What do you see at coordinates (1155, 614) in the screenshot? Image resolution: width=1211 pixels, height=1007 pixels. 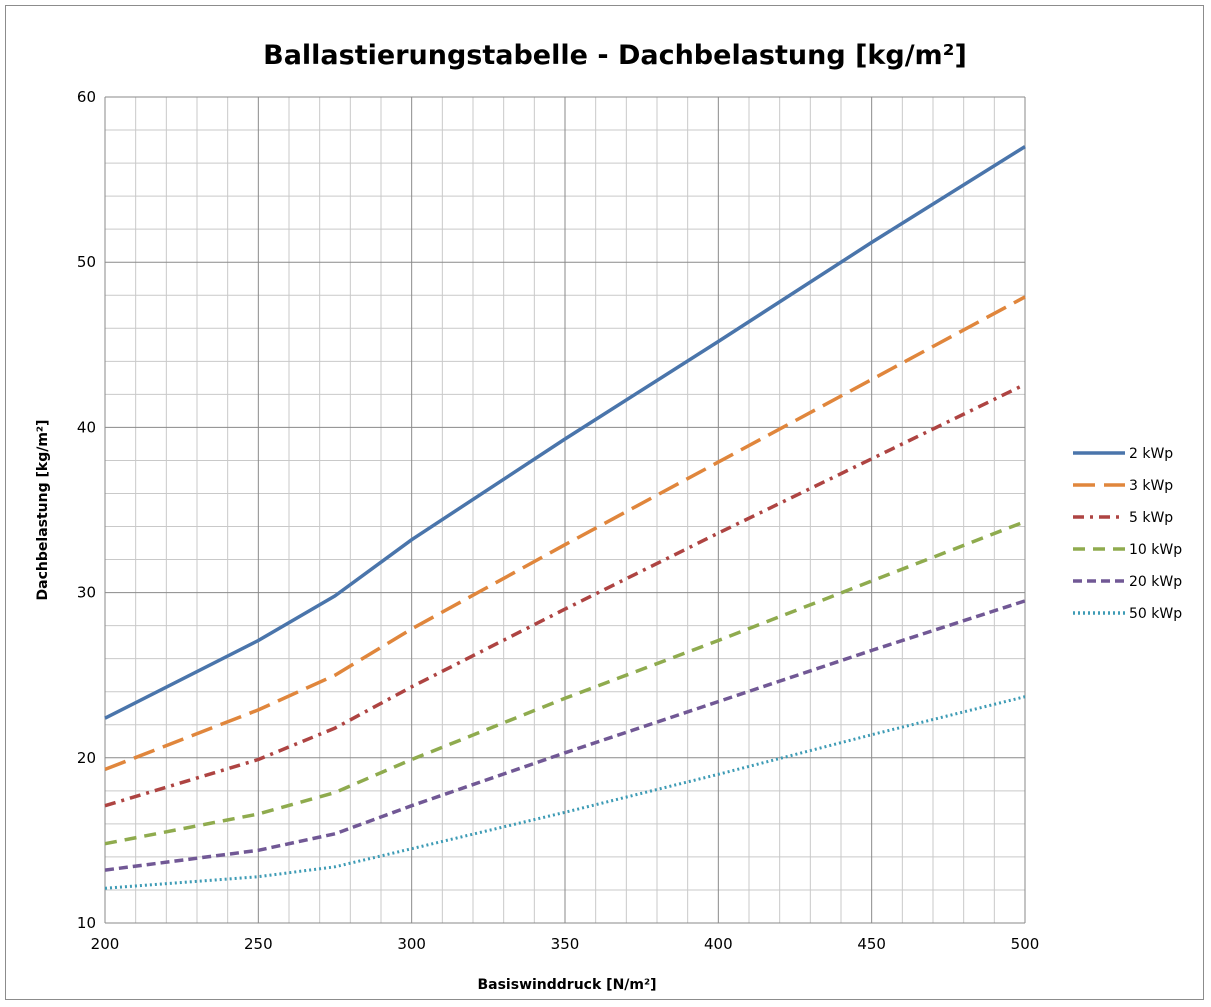 I see `legend-label-5: 50 kWp` at bounding box center [1155, 614].